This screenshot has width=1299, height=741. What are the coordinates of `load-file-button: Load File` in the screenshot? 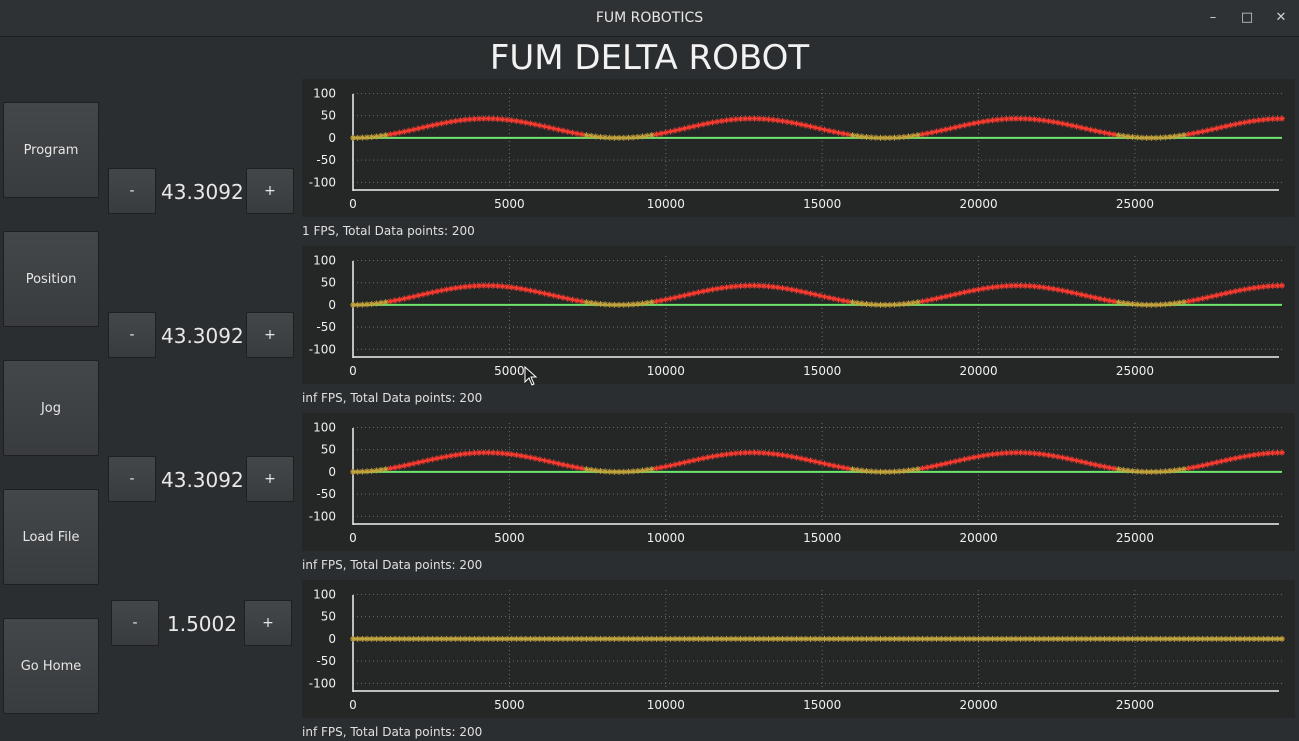 It's located at (51, 537).